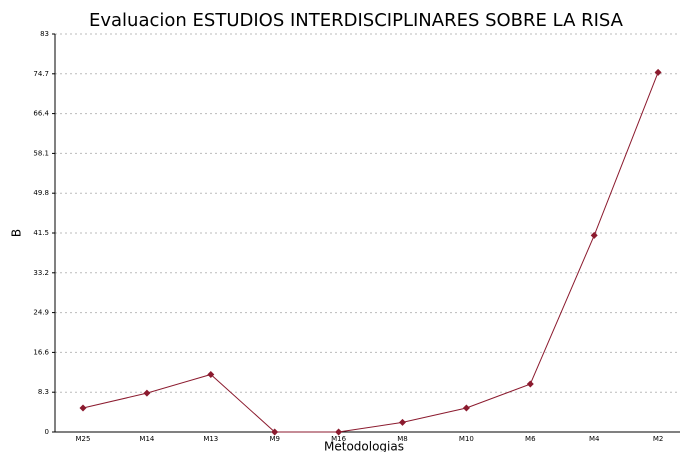  I want to click on x-tick-label: M16, so click(338, 439).